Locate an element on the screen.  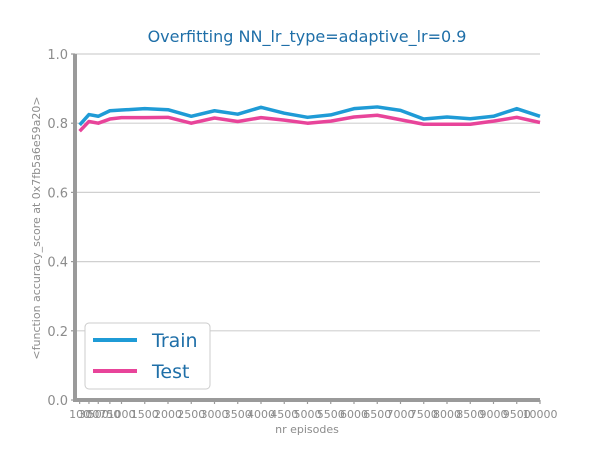
y-ticks: 0.0 0.2 0.4 0.6 0.8 1.0 is located at coordinates (61, 228).